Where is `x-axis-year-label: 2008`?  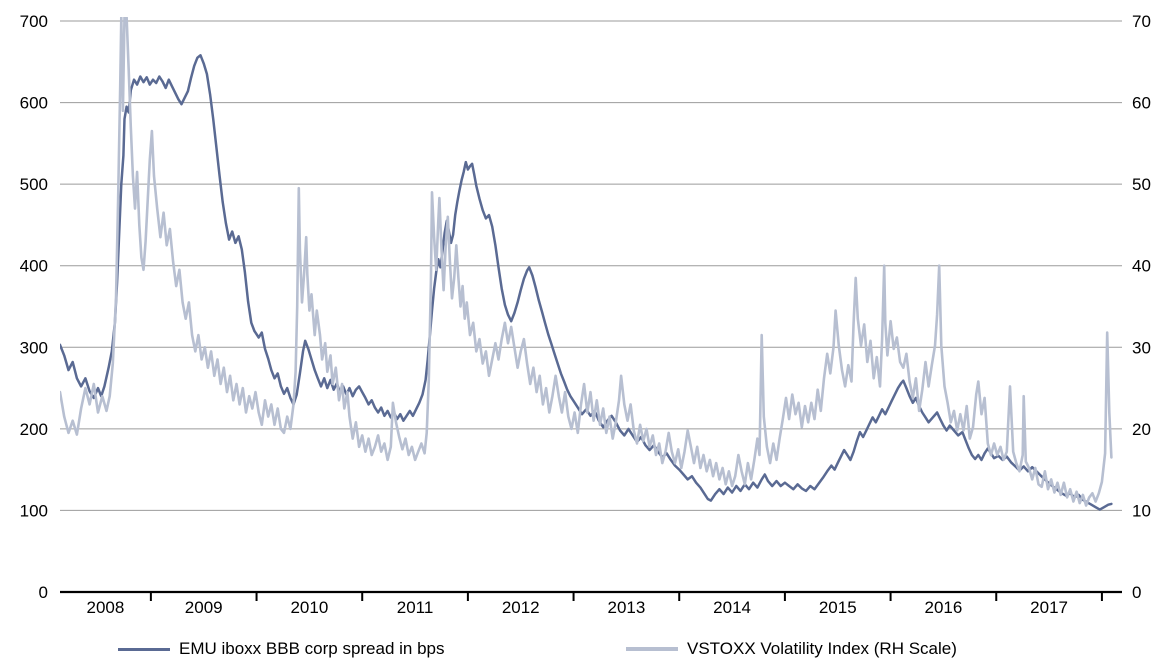
x-axis-year-label: 2008 is located at coordinates (106, 607).